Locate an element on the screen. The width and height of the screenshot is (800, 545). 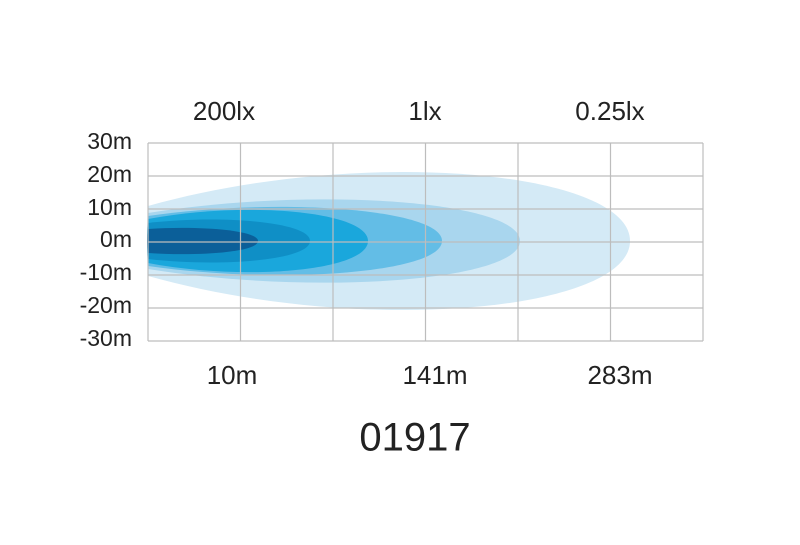
width-label: -10m is located at coordinates (106, 272).